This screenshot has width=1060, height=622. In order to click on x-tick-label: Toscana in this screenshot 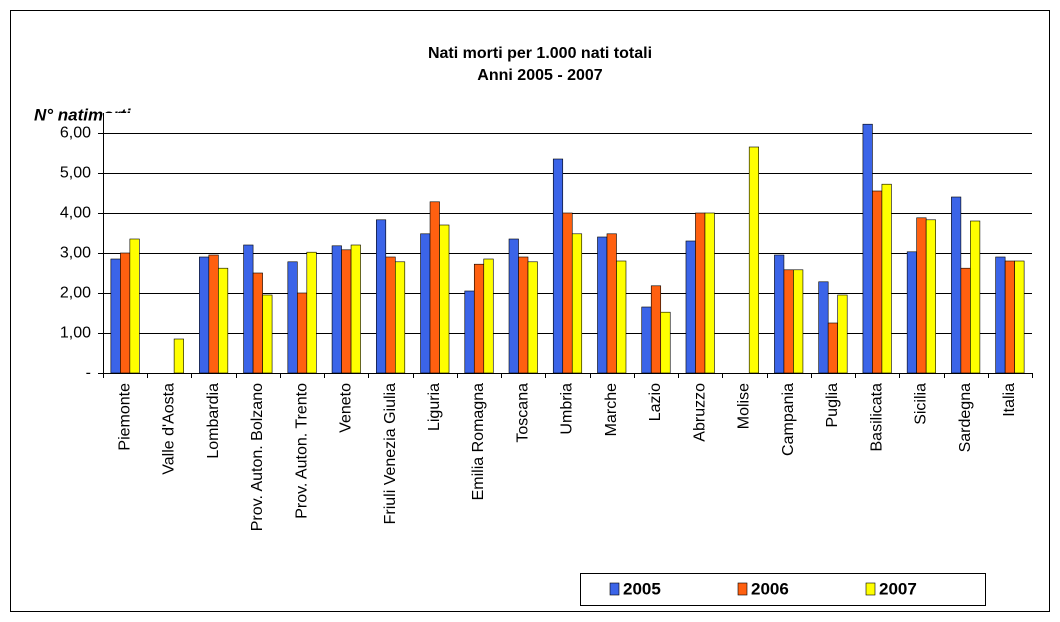, I will do `click(522, 413)`.